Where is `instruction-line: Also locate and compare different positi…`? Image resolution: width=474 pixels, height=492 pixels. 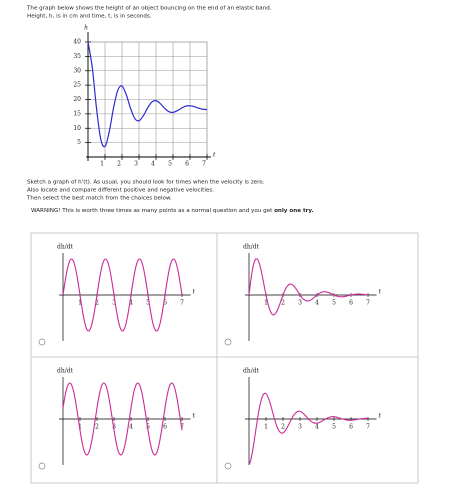 instruction-line: Also locate and compare different positi… is located at coordinates (120, 191).